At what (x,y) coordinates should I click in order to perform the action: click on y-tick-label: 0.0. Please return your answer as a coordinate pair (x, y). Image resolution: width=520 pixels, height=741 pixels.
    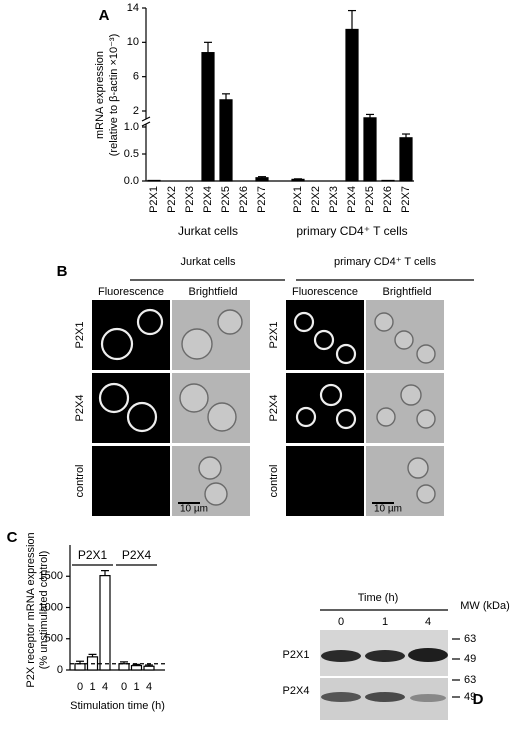
    Looking at the image, I should click on (131, 181).